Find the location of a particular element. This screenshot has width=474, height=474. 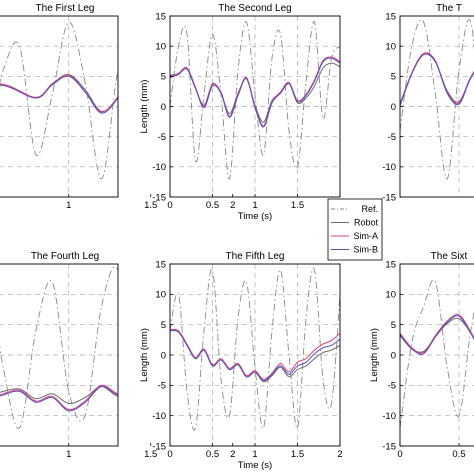

panel-title: The First Leg is located at coordinates (65, 8).